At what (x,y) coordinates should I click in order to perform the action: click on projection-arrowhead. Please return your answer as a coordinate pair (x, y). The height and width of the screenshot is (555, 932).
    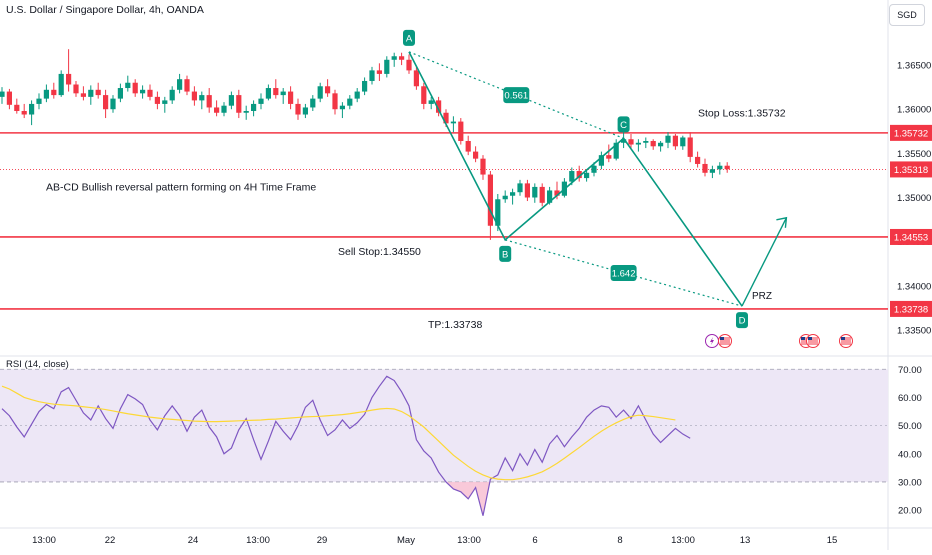
    Looking at the image, I should click on (782, 222).